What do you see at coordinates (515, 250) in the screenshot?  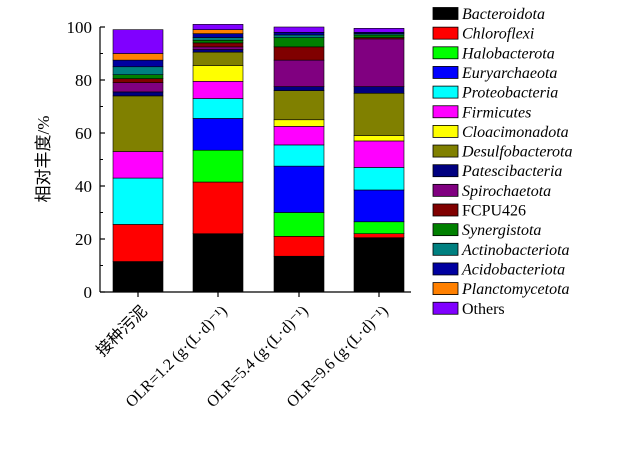 I see `legend-label-actinobacteriota: Actinobacteriota` at bounding box center [515, 250].